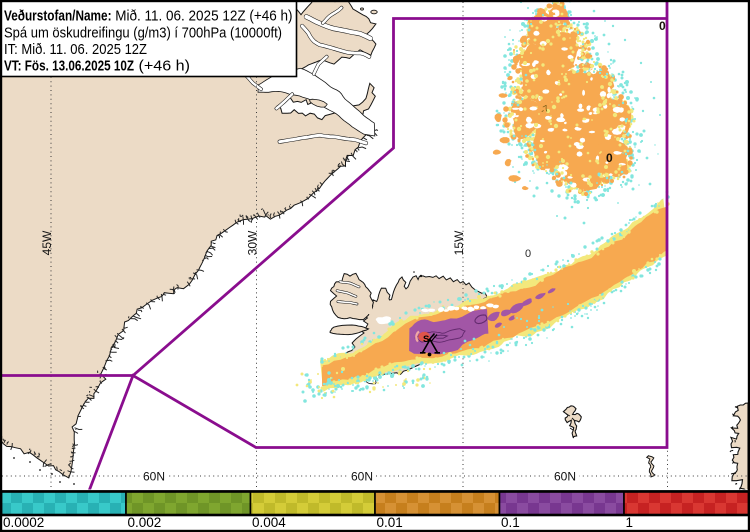 The image size is (750, 532). Describe the element at coordinates (23, 522) in the screenshot. I see `svg-text: 0.0002` at that location.